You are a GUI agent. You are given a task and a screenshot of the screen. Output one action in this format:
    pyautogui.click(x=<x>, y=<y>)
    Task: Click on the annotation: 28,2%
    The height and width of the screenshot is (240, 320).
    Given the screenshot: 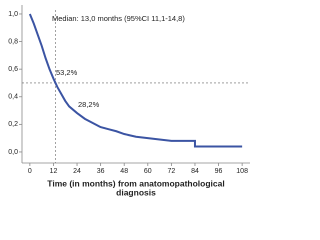 What is the action you would take?
    pyautogui.click(x=89, y=104)
    